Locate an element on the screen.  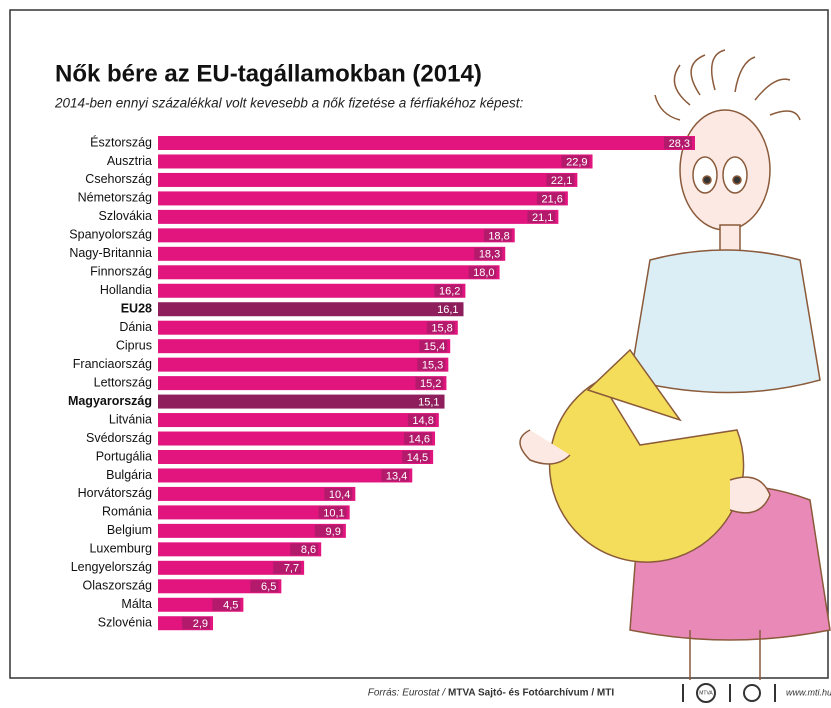
value-label: 16,1 is located at coordinates (447, 310).